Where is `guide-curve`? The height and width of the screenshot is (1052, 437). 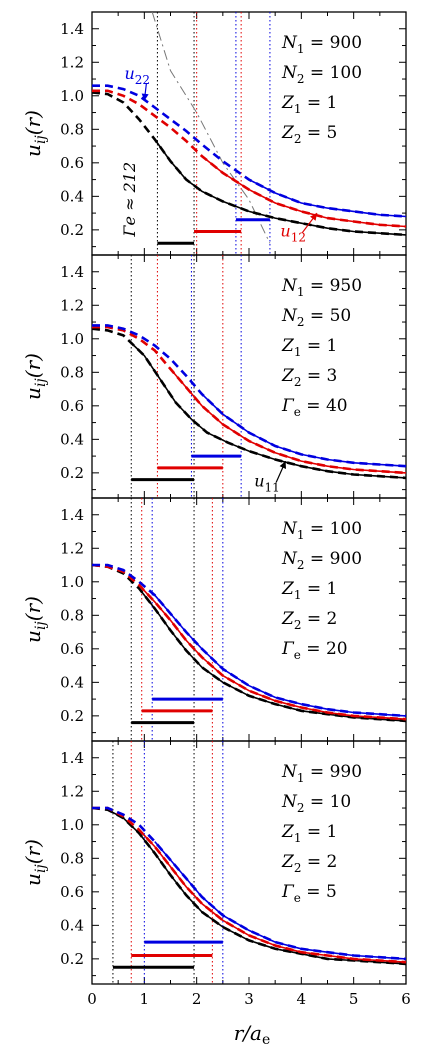 guide-curve is located at coordinates (211, 128).